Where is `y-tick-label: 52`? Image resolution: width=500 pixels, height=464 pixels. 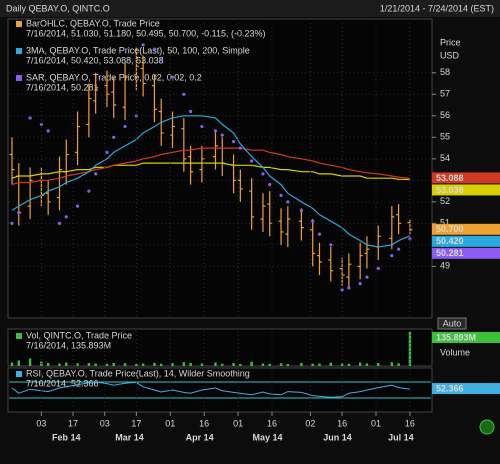
y-tick-label: 52 is located at coordinates (445, 201).